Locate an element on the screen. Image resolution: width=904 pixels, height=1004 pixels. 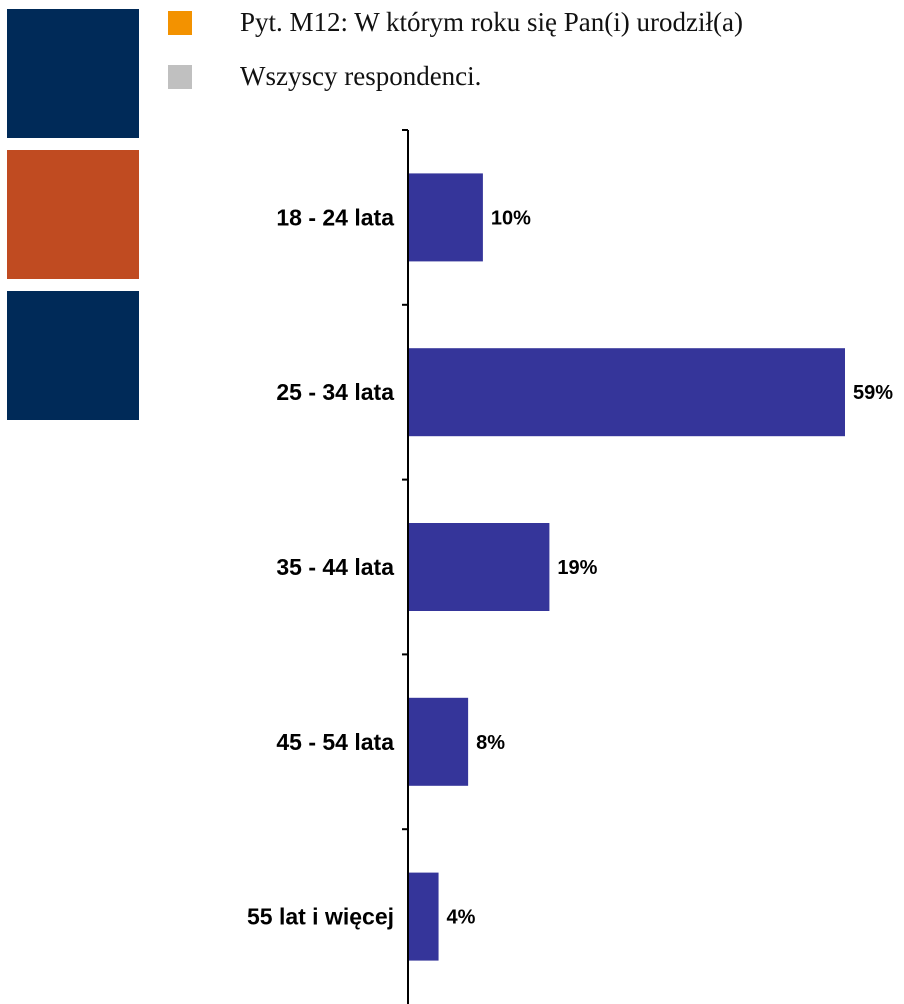
legend-item-respondents: Wszyscy respondenci. is located at coordinates (324, 77).